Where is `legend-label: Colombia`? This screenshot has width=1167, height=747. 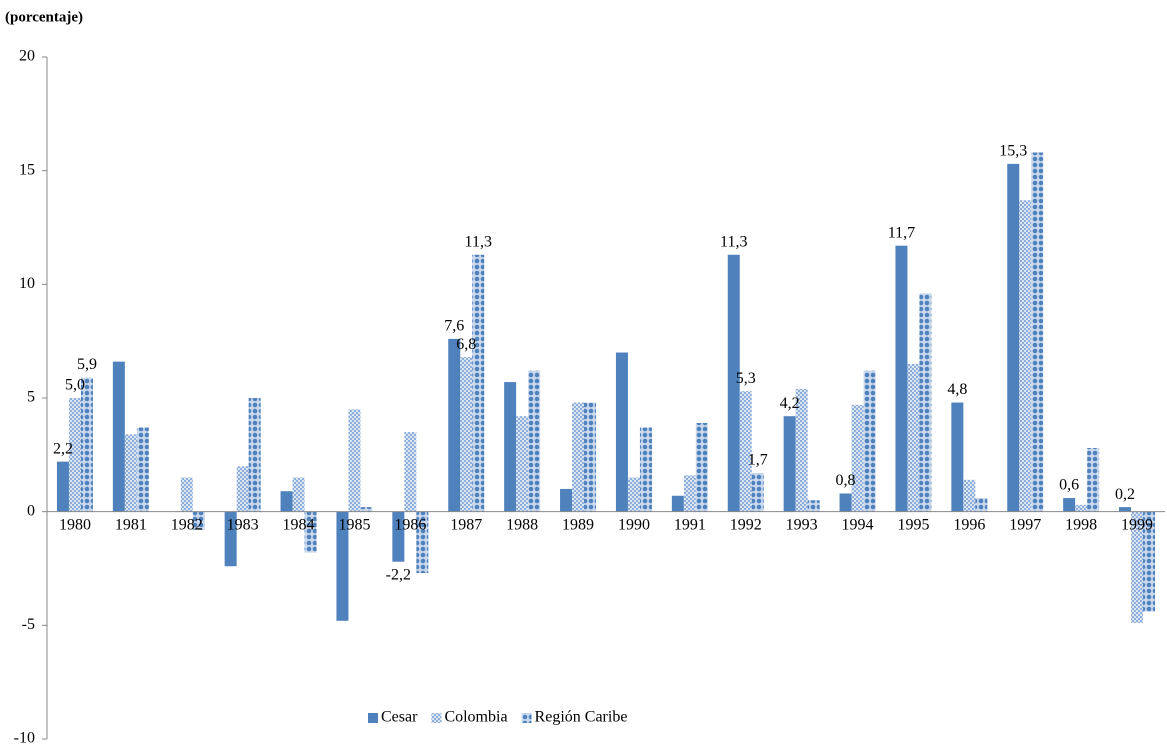
legend-label: Colombia is located at coordinates (475, 717).